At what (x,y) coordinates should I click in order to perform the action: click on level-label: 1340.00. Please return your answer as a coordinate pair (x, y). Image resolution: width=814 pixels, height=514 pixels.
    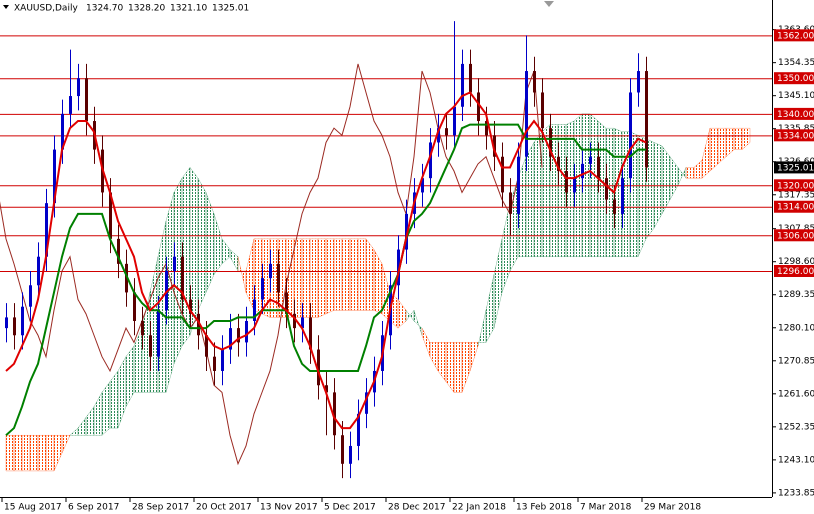
    Looking at the image, I should click on (795, 115).